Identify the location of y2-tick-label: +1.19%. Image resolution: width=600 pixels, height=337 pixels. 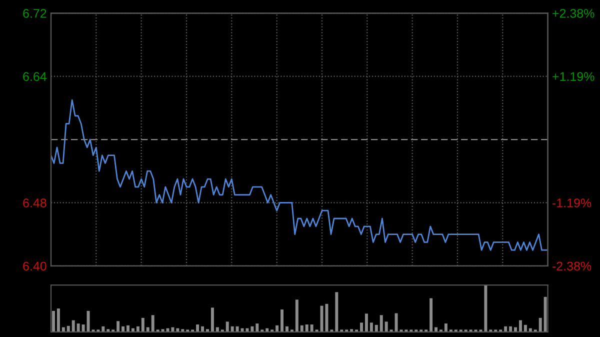
(573, 76).